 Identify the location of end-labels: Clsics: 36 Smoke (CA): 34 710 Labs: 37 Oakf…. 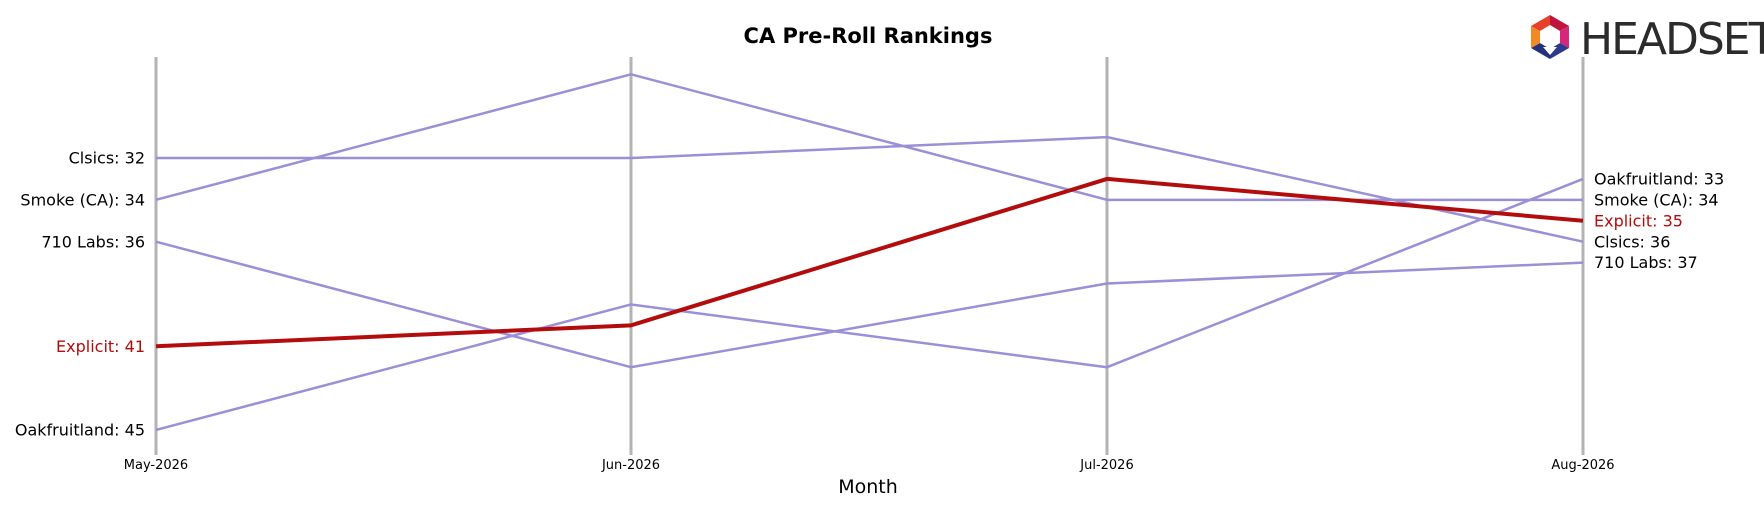
(1659, 221).